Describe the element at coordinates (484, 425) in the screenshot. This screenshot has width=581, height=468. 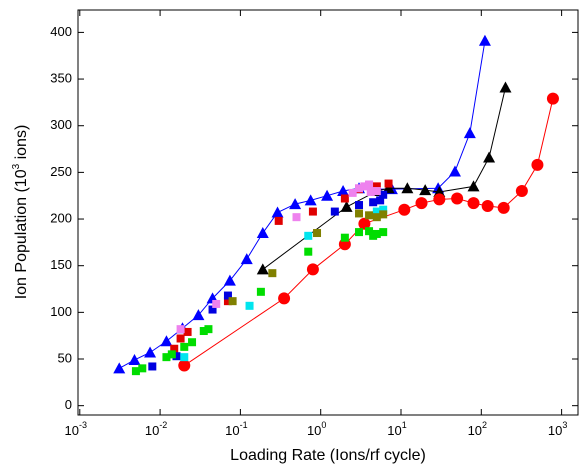
I see `x-tick-exp: 2` at that location.